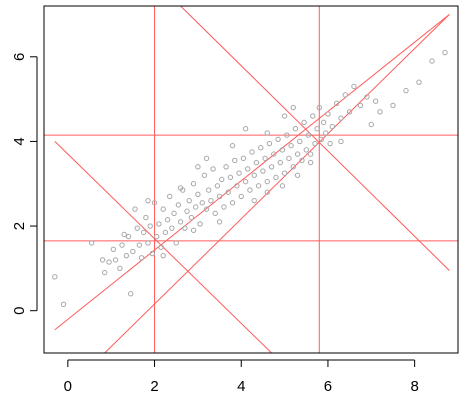 Image resolution: width=464 pixels, height=403 pixels. What do you see at coordinates (68, 386) in the screenshot?
I see `x-tick-label: 0` at bounding box center [68, 386].